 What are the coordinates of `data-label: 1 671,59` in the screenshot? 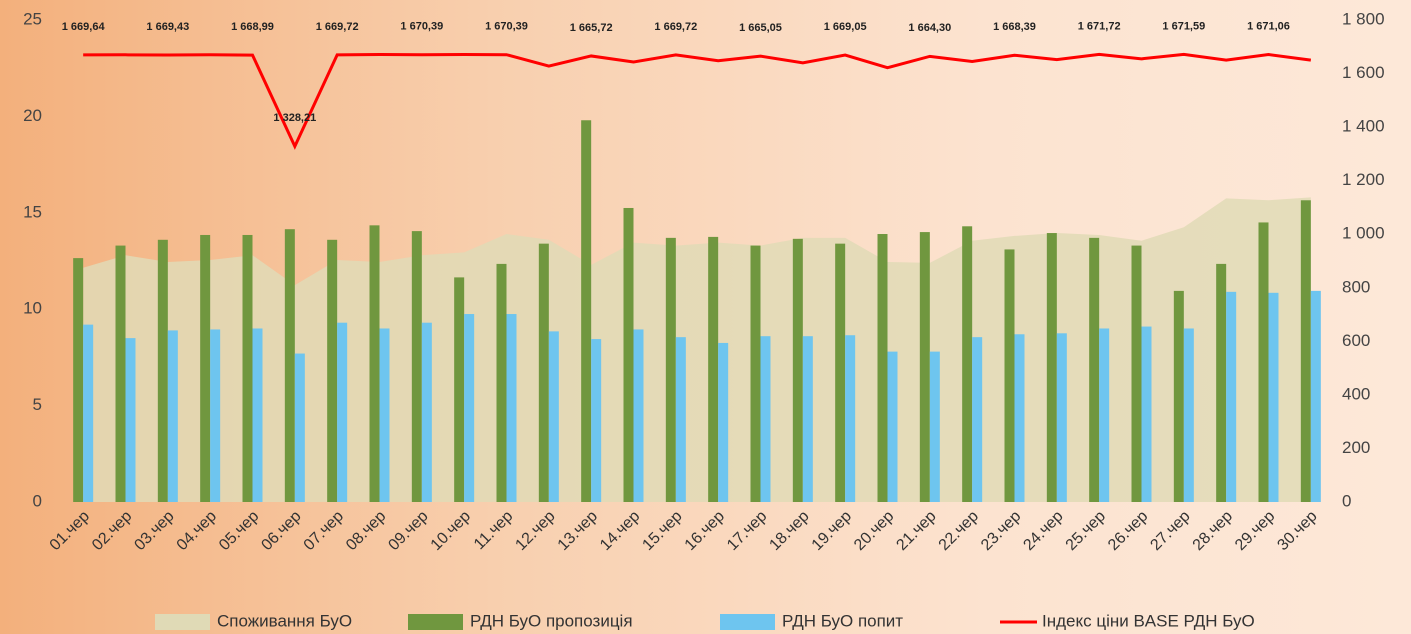 It's located at (1183, 26).